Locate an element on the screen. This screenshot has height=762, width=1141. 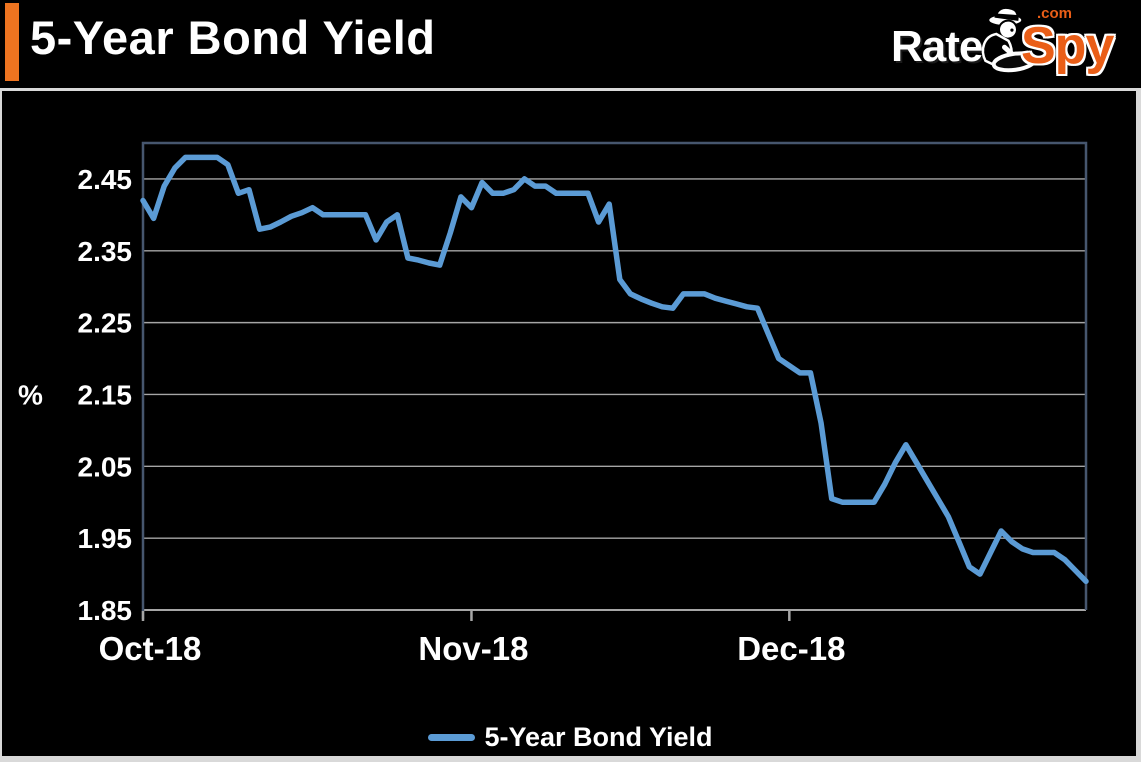
y-axis-label: 1.95 is located at coordinates (105, 538).